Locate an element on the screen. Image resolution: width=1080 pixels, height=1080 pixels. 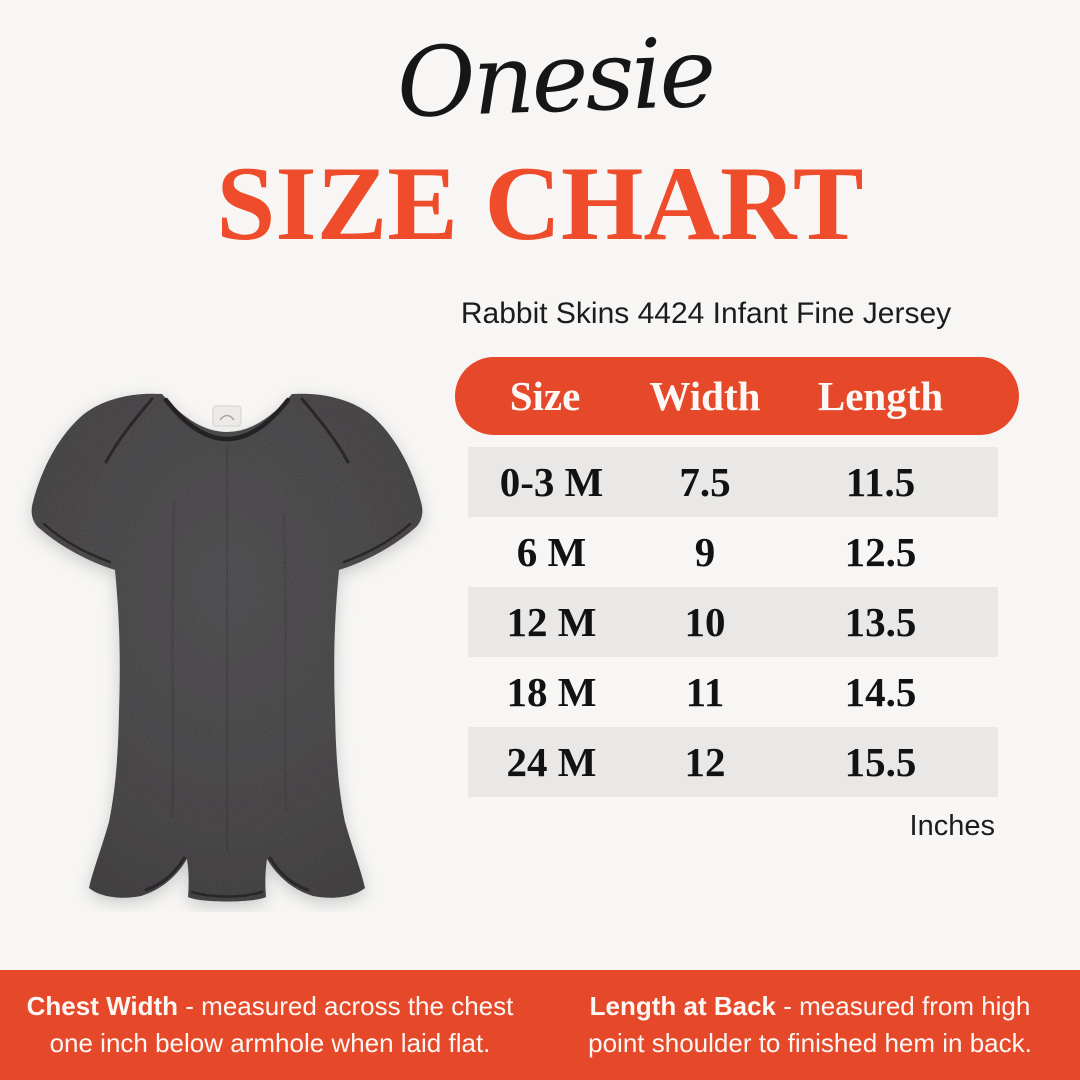
table-row: 0-3 M 7.5 11.5 is located at coordinates (733, 482).